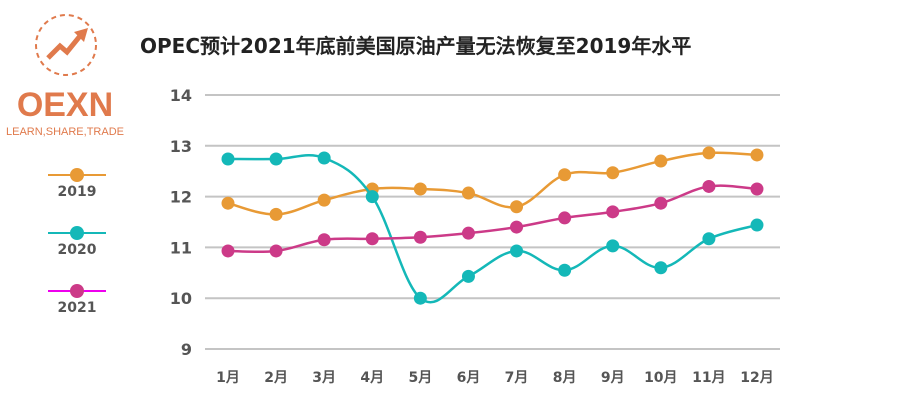 The width and height of the screenshot is (900, 400). I want to click on x-tick-label: 2月, so click(276, 378).